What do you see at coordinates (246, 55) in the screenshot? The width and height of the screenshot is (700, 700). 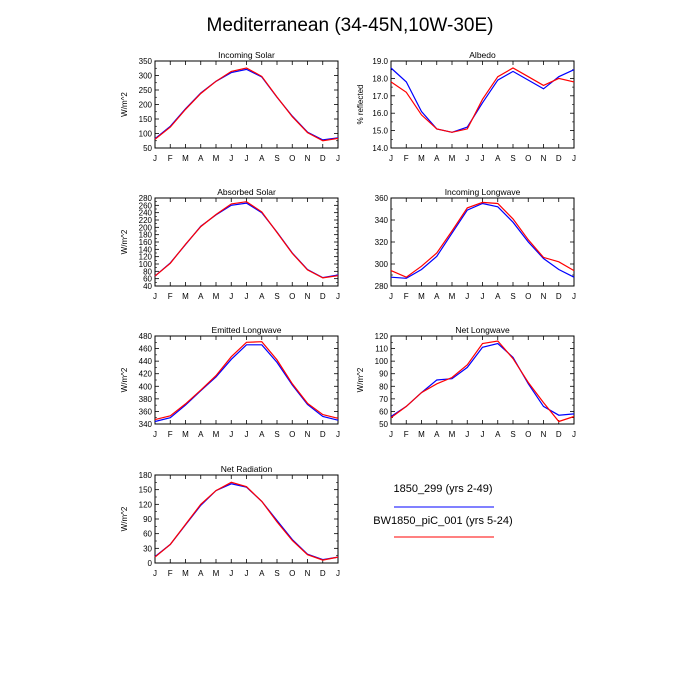 I see `panel-title: Incoming Solar` at bounding box center [246, 55].